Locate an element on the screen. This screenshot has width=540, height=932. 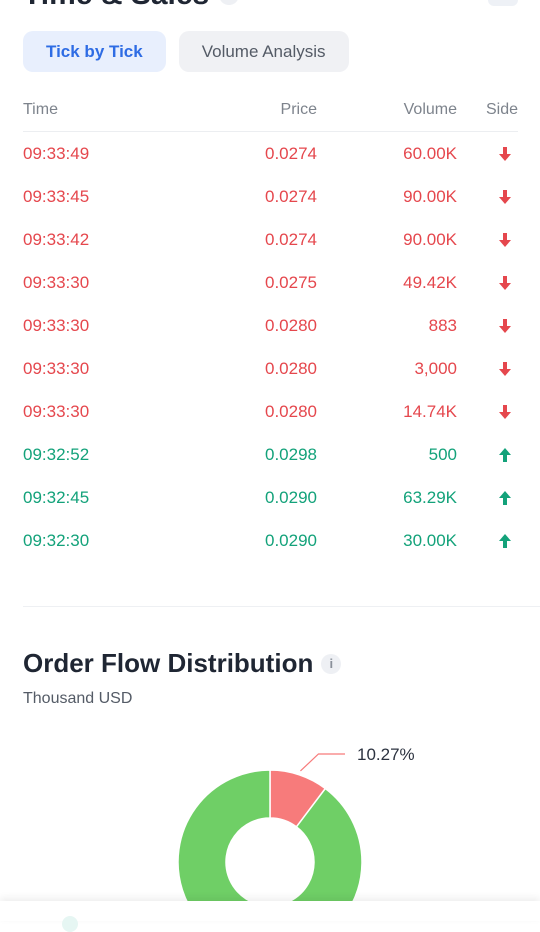
order-flow-header: Order Flow Distribution i is located at coordinates (182, 663).